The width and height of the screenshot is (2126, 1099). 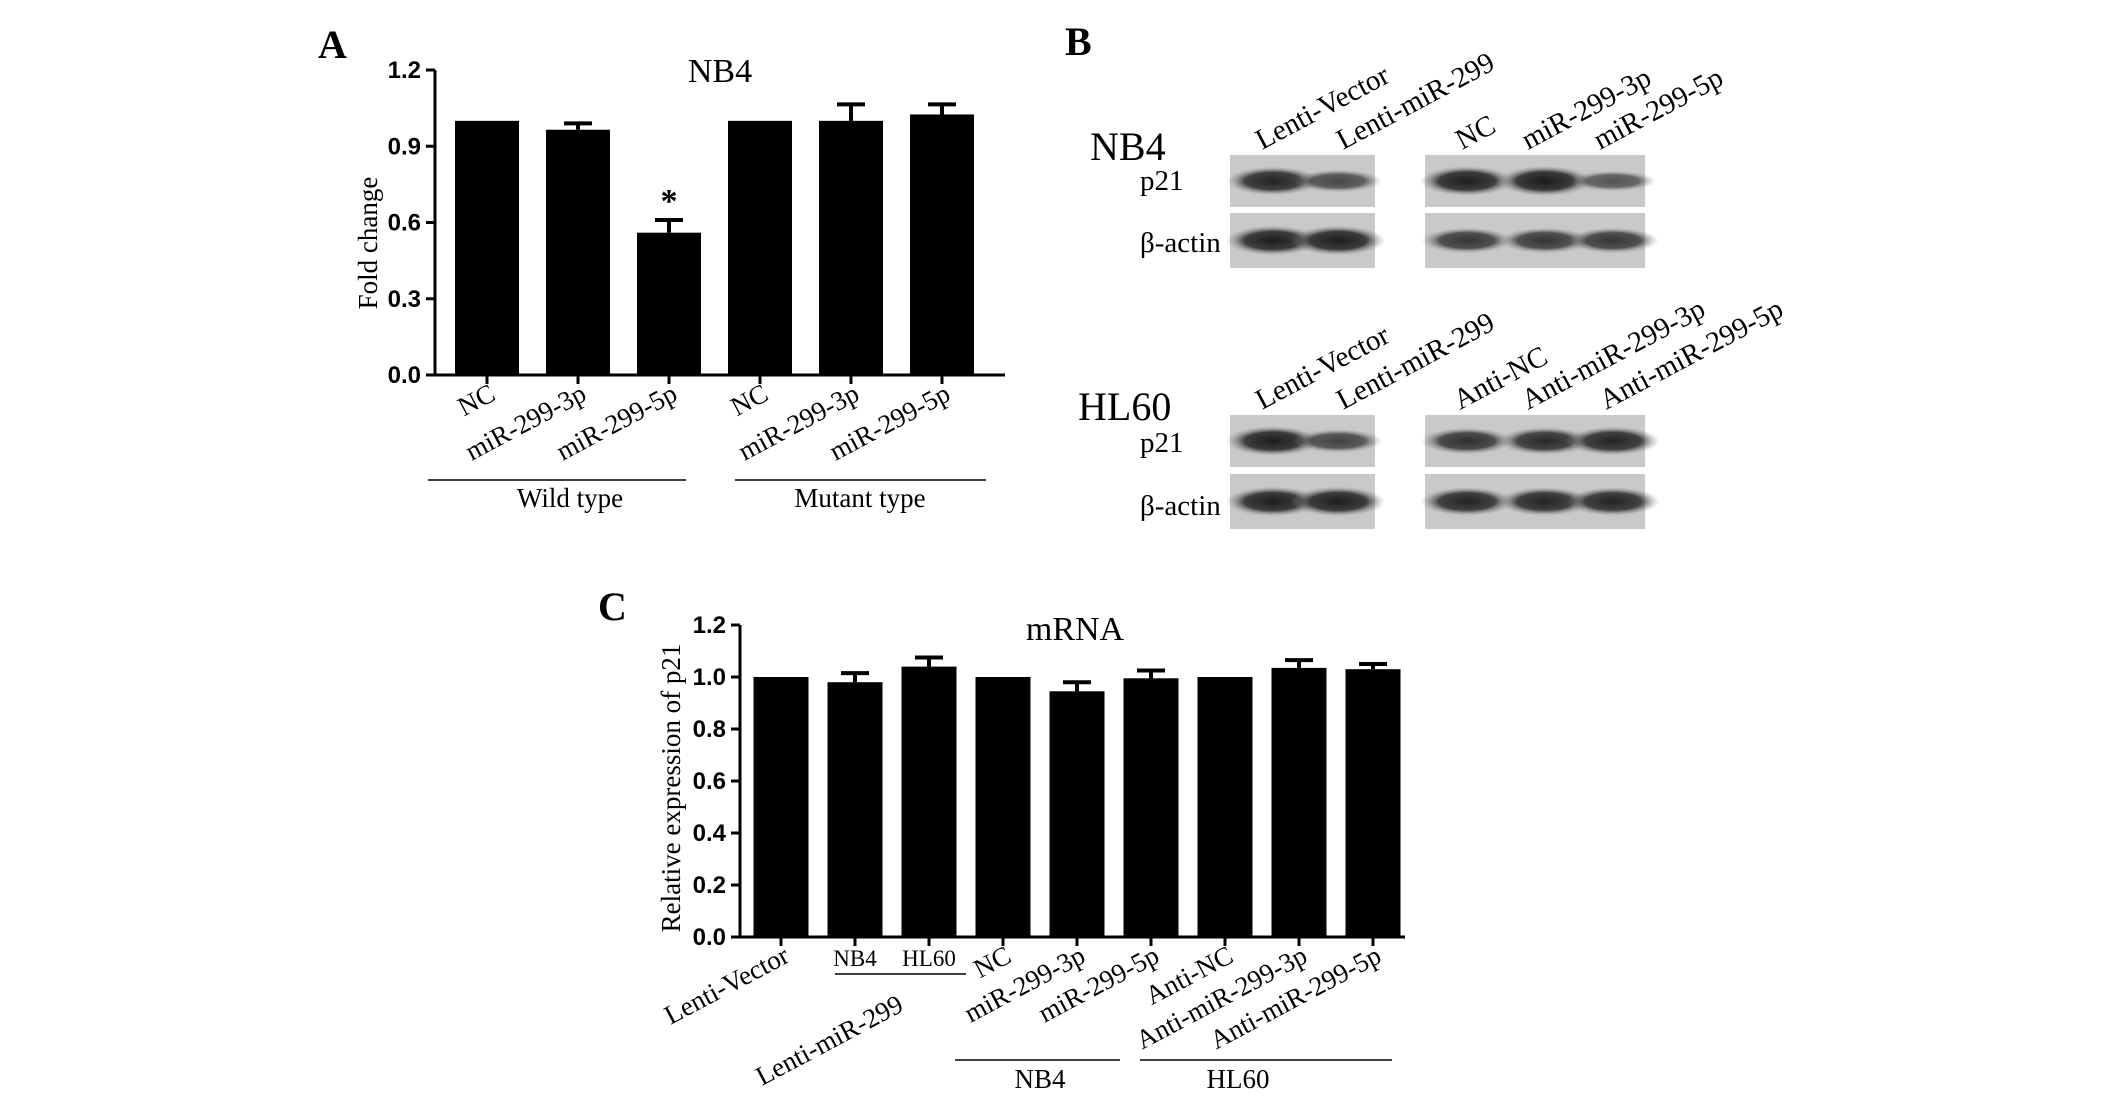 What do you see at coordinates (1475, 132) in the screenshot?
I see `nb4-lane-nc: NC` at bounding box center [1475, 132].